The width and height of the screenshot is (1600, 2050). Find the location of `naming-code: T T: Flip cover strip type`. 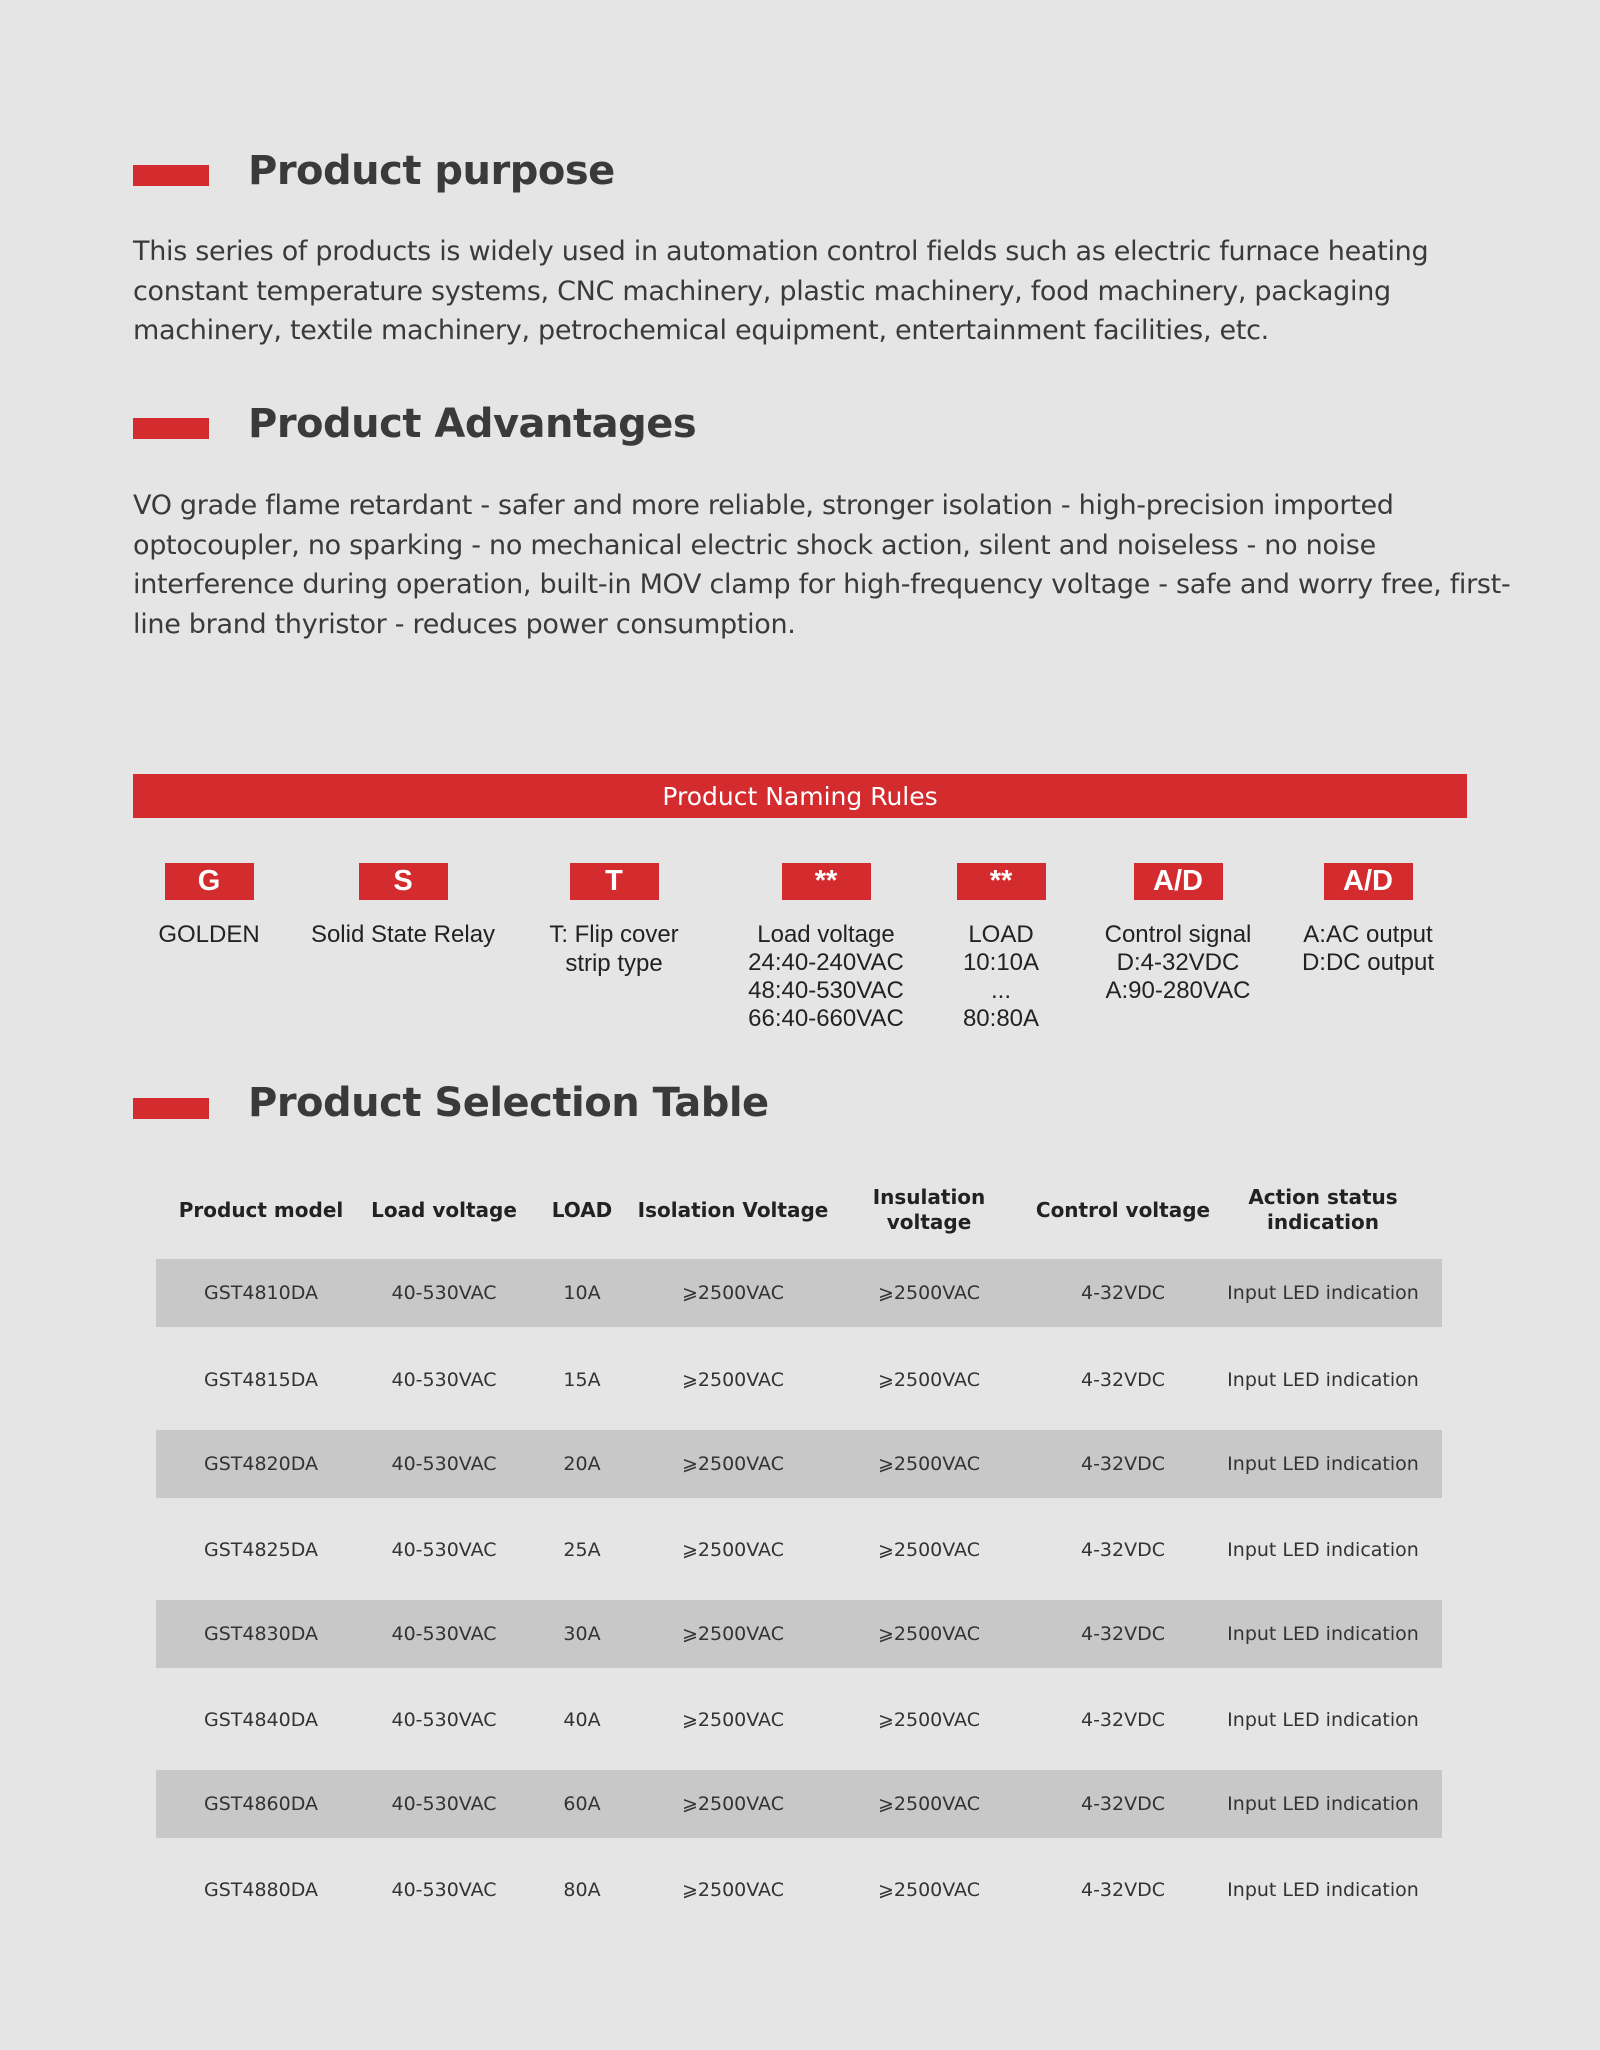

naming-code: T T: Flip cover strip type is located at coordinates (614, 920).